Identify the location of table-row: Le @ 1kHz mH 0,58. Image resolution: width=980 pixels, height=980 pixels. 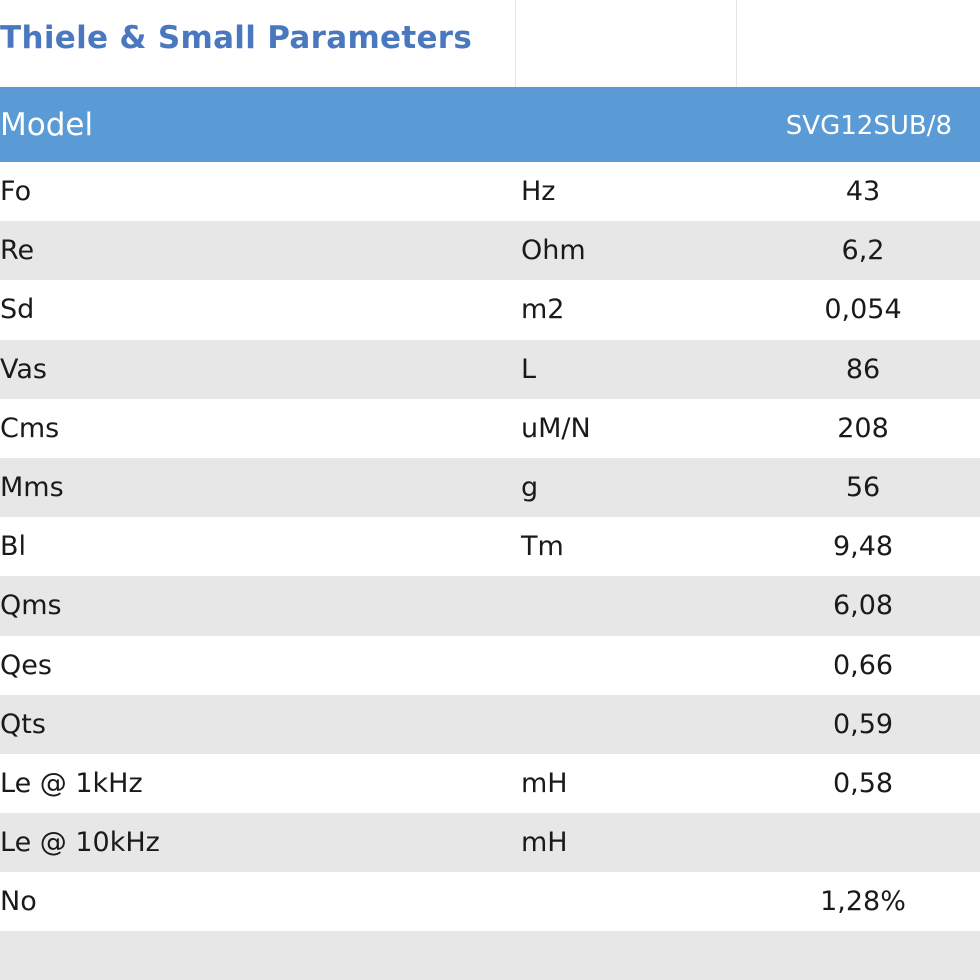
(490, 783).